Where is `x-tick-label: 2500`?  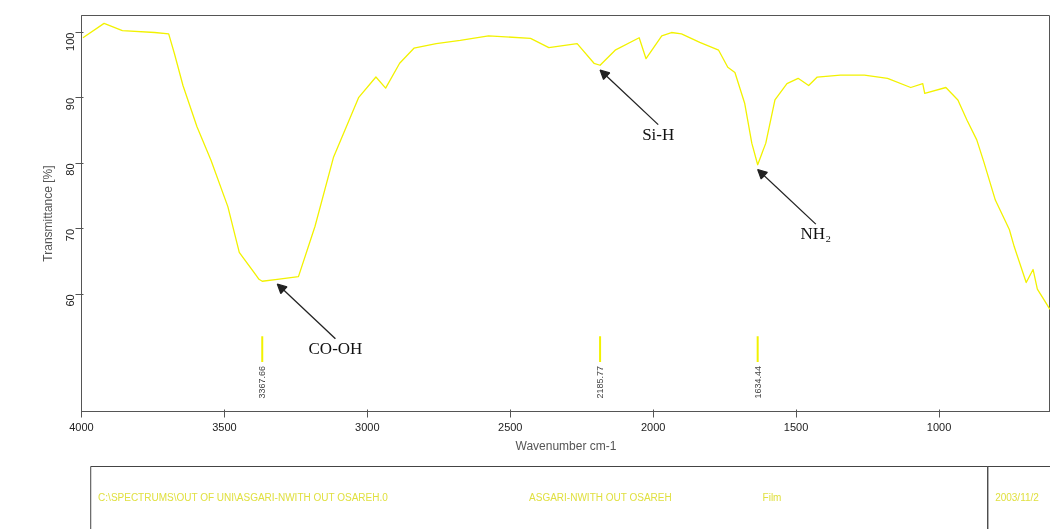
x-tick-label: 2500 is located at coordinates (510, 426).